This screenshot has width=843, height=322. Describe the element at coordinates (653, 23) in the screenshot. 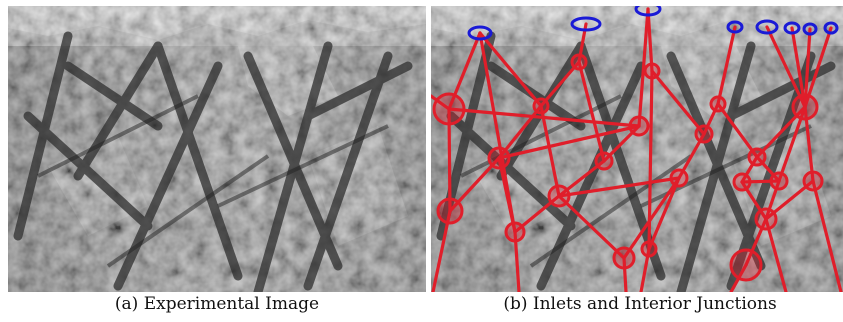

I see `inlet-markers` at that location.